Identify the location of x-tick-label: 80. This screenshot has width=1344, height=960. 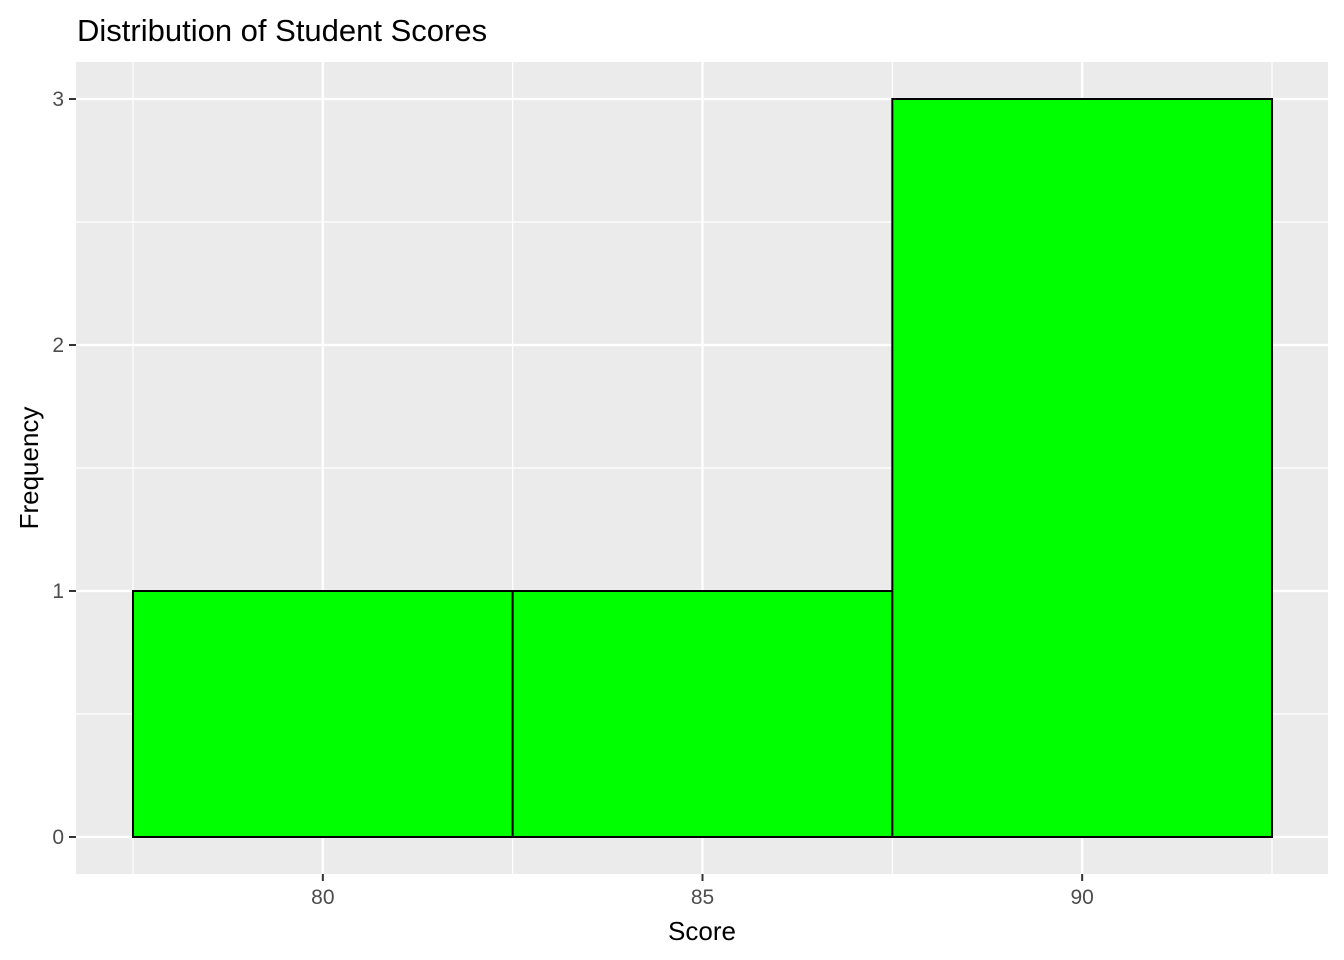
(322, 897).